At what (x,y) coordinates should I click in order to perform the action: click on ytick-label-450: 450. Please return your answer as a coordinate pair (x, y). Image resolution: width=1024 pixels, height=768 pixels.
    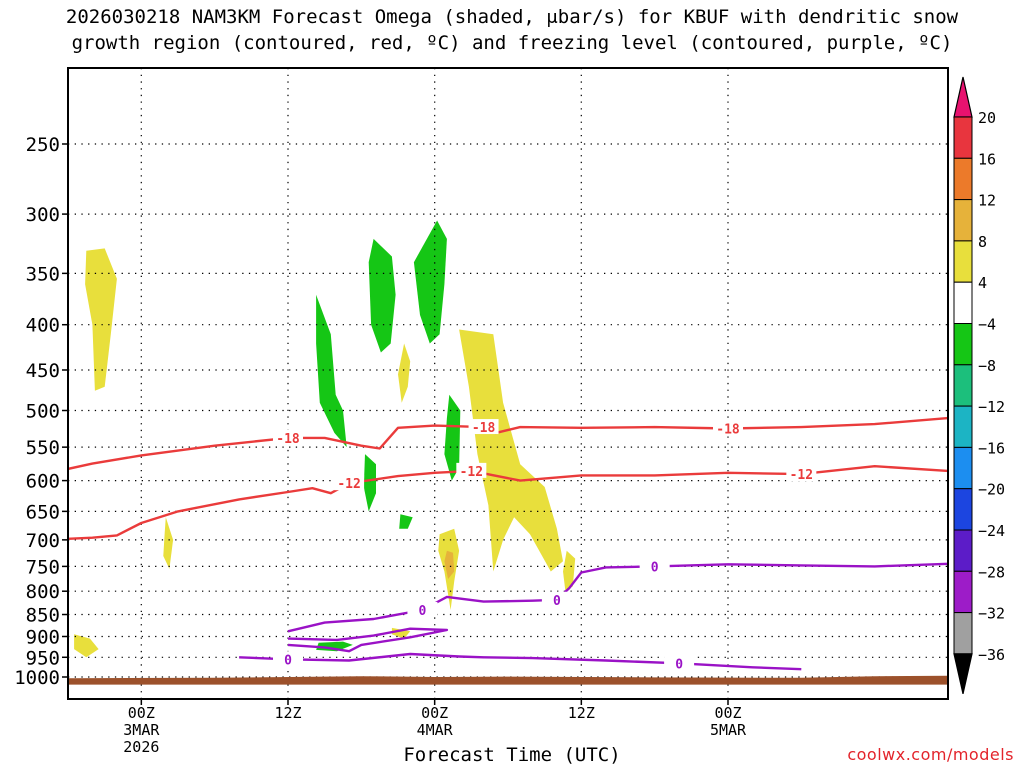
    Looking at the image, I should click on (43, 371).